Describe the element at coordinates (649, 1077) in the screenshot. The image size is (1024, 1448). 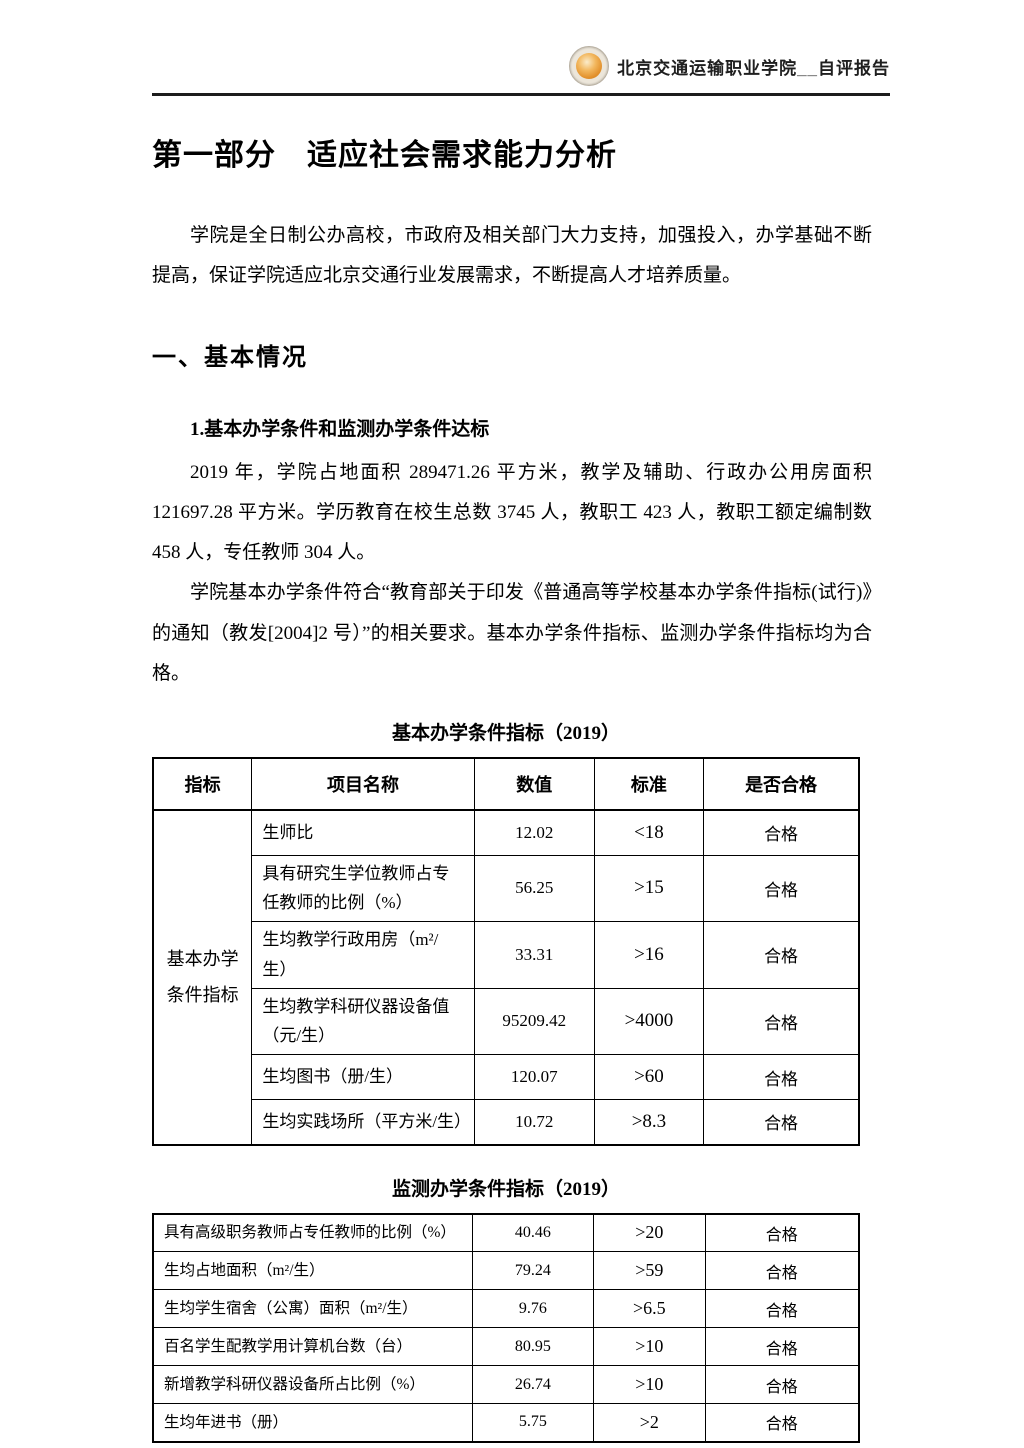
I see `indicator-standard: >60` at that location.